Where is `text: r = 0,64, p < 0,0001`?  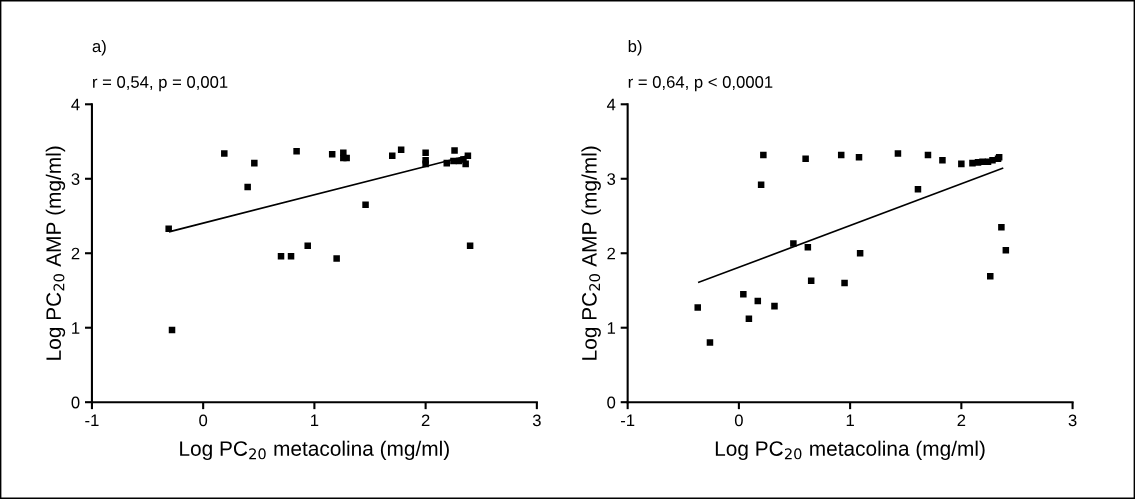
text: r = 0,64, p < 0,0001 is located at coordinates (700, 84).